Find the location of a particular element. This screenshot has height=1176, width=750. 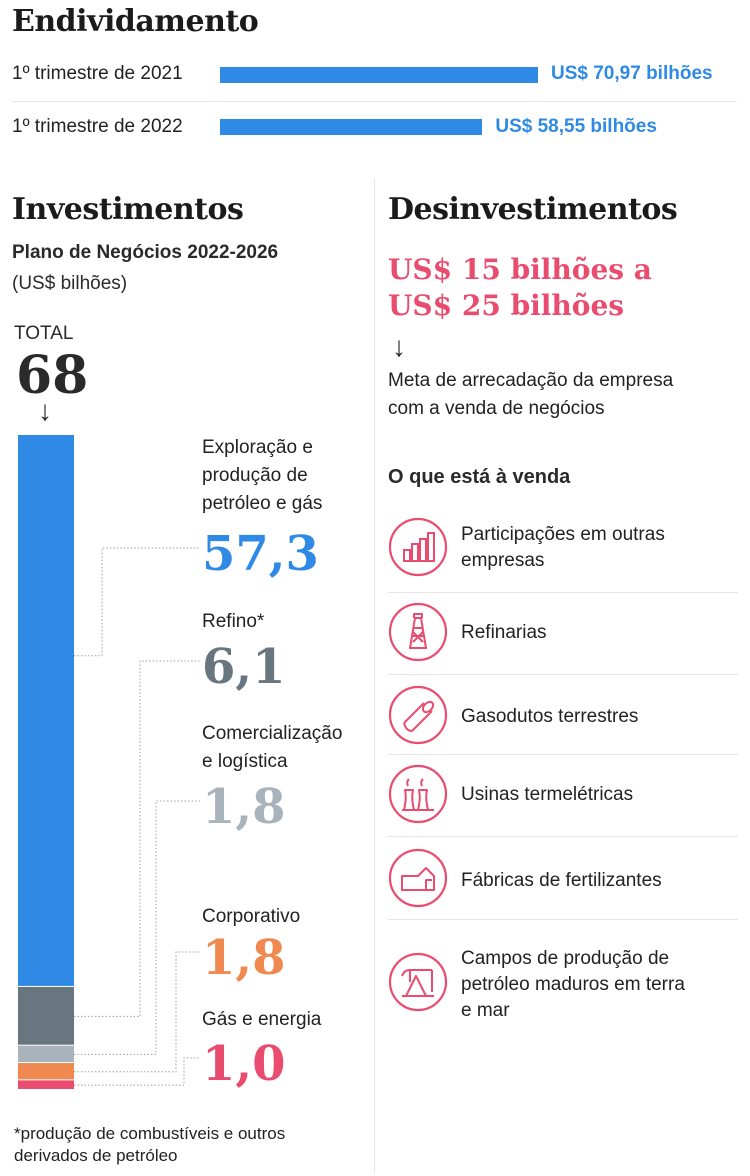

segment-value-exploration-production: 57,3 is located at coordinates (260, 554).